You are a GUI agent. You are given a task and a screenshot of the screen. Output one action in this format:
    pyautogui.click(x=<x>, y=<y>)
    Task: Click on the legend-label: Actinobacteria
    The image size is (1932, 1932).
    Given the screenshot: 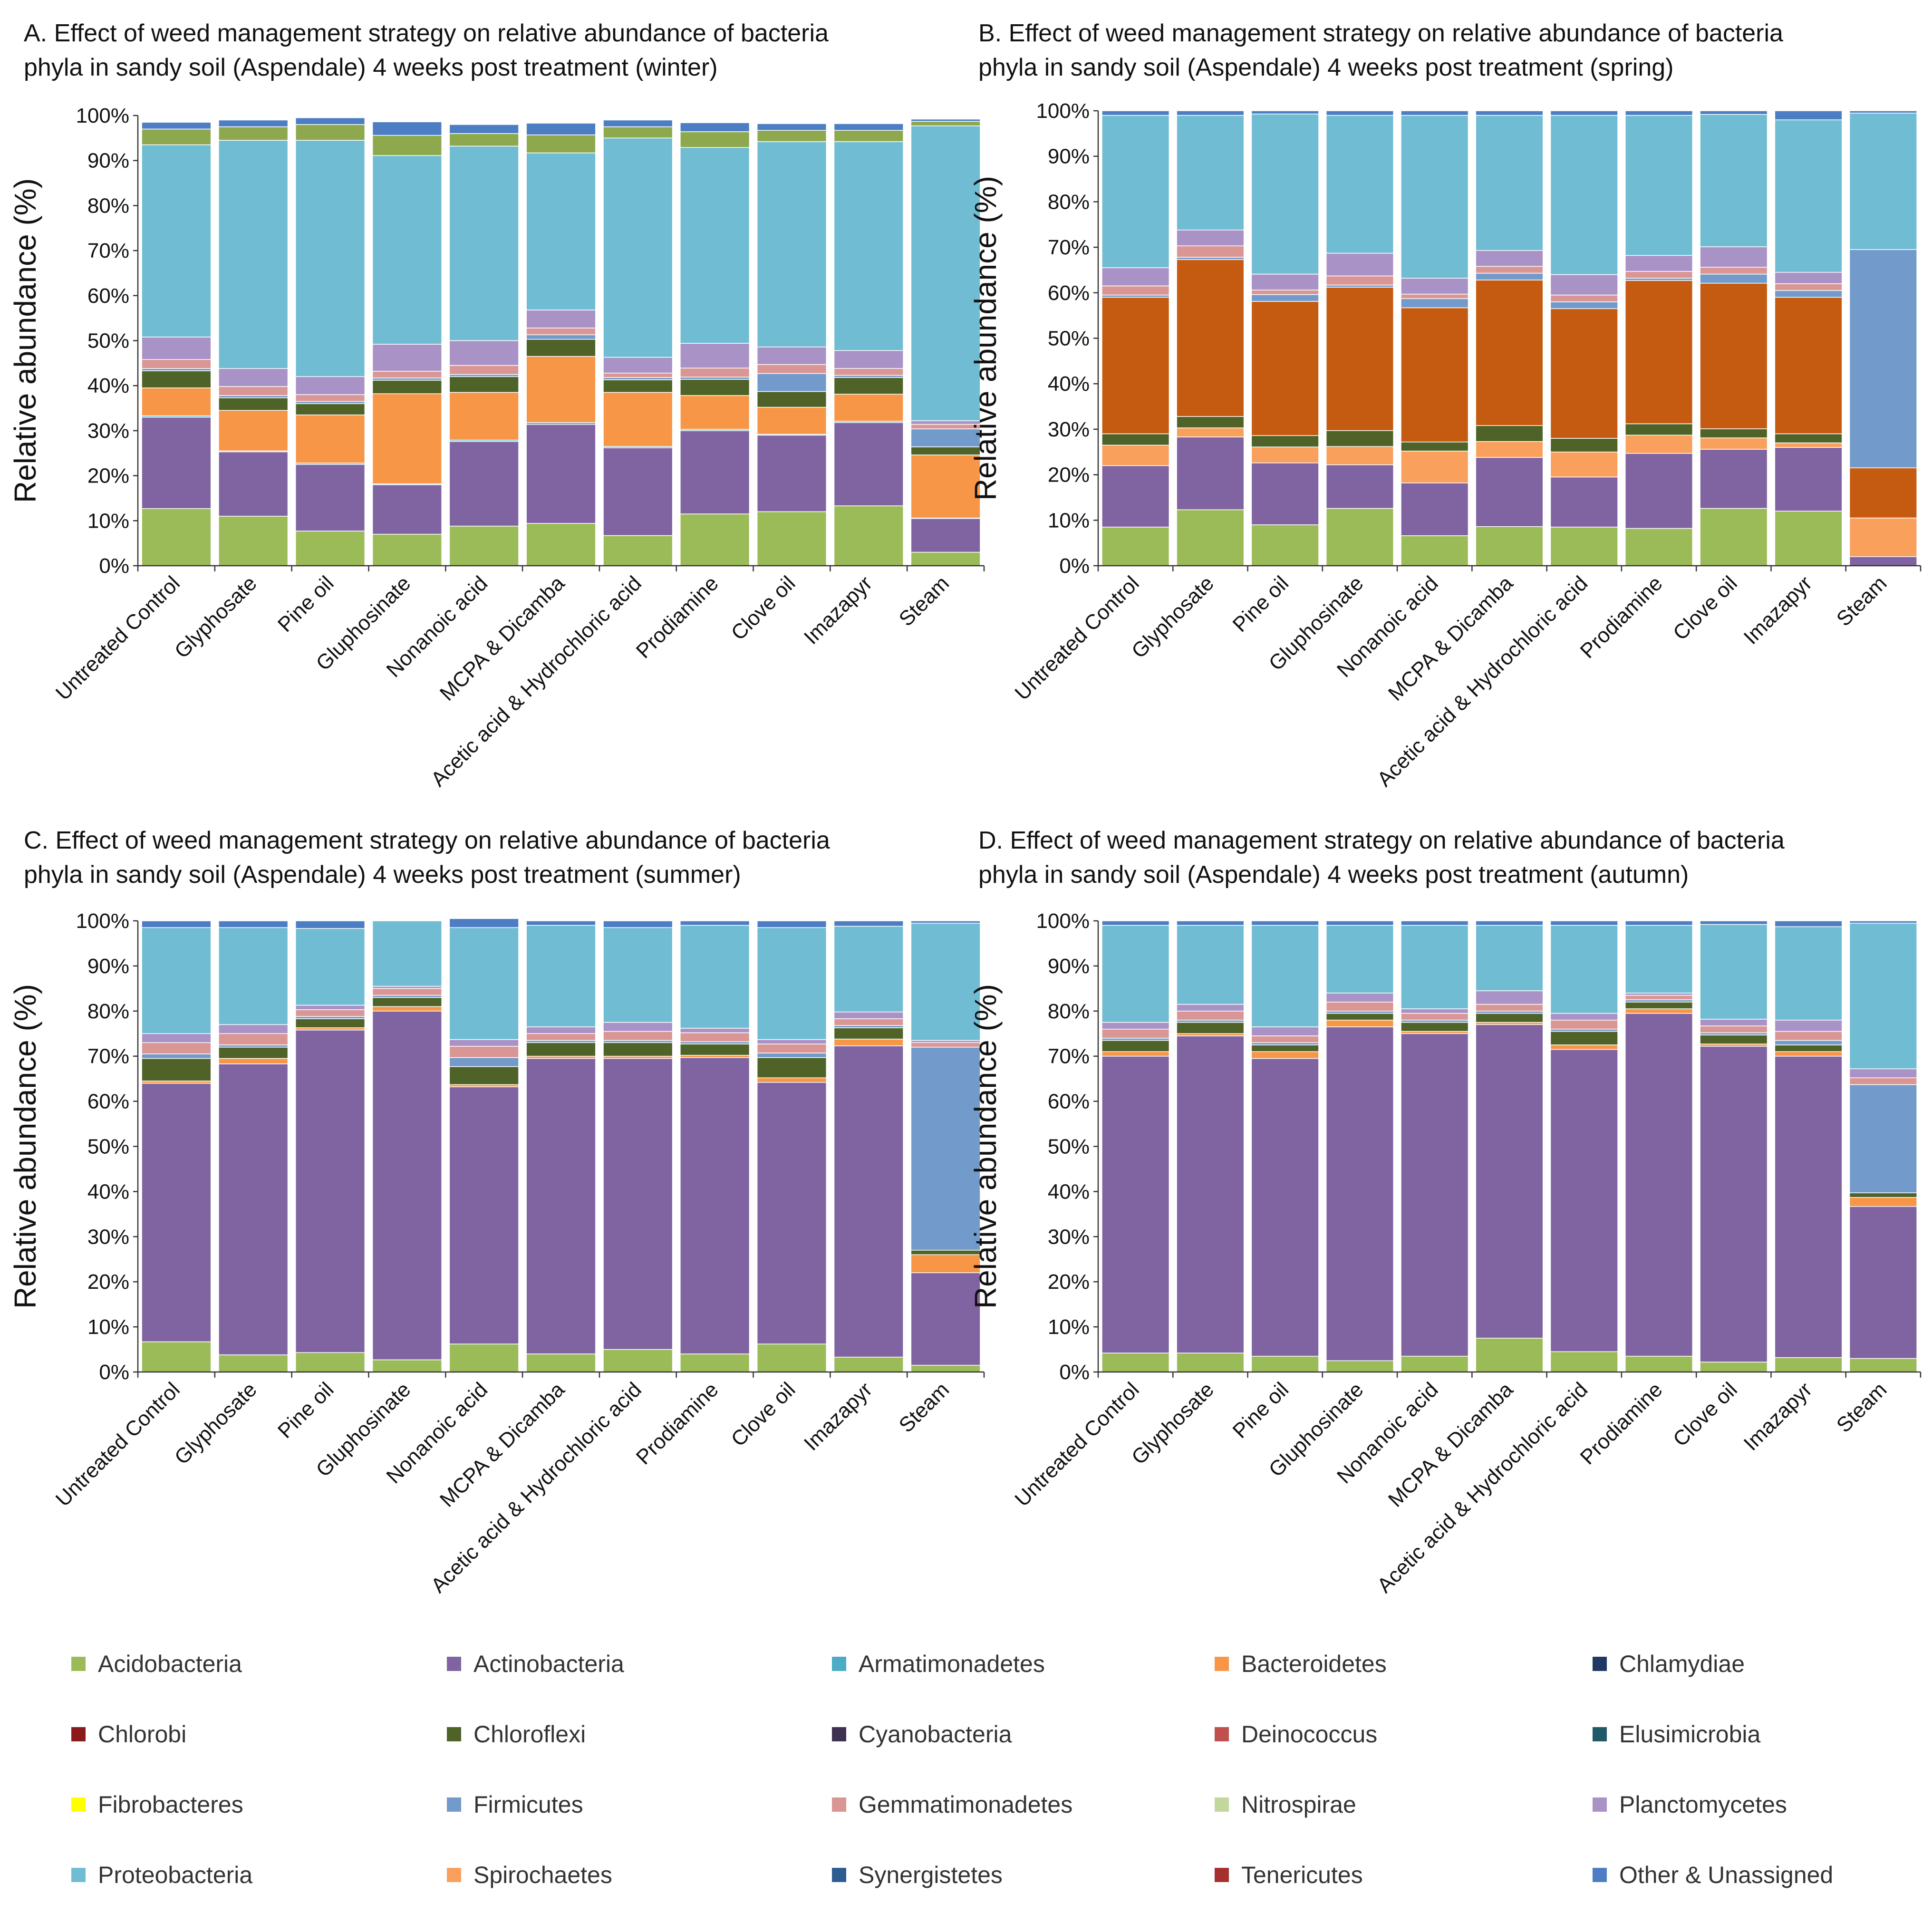 What is the action you would take?
    pyautogui.click(x=548, y=1664)
    